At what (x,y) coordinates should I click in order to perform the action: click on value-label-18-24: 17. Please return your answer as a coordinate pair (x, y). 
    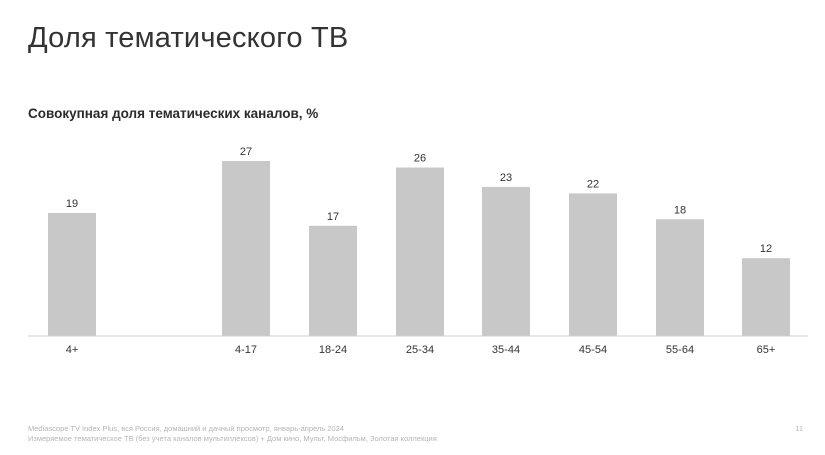
    Looking at the image, I should click on (333, 217).